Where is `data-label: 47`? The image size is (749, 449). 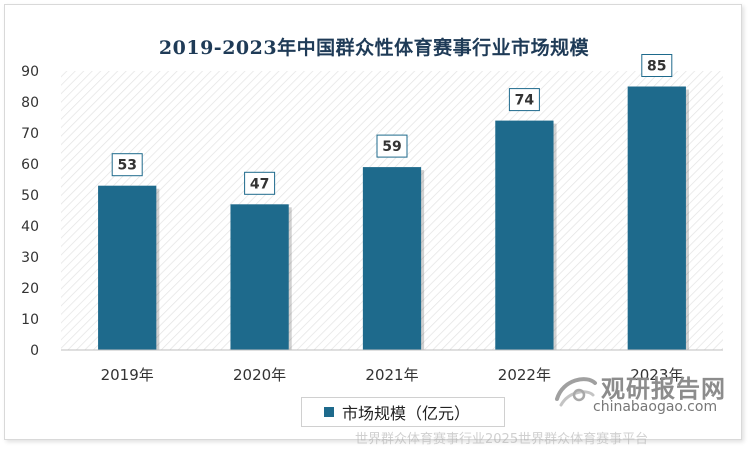
data-label: 47 is located at coordinates (259, 184).